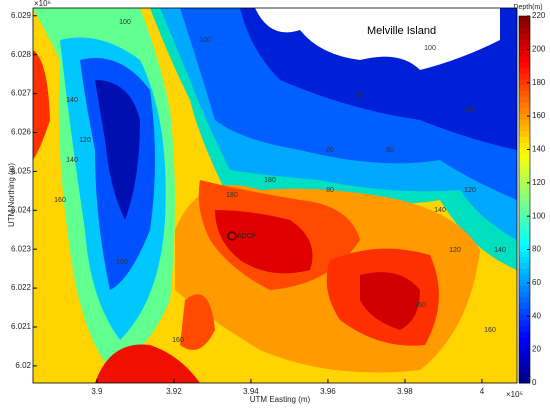 This screenshot has width=550, height=411. What do you see at coordinates (21, 170) in the screenshot?
I see `y-tick-label: 6.025` at bounding box center [21, 170].